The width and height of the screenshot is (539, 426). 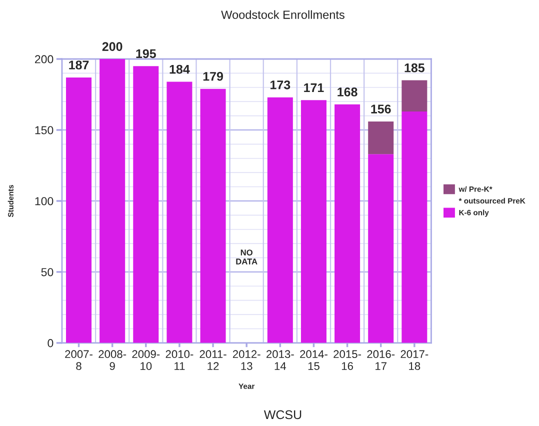 What do you see at coordinates (146, 360) in the screenshot?
I see `x-tick-label: 2009- 10` at bounding box center [146, 360].